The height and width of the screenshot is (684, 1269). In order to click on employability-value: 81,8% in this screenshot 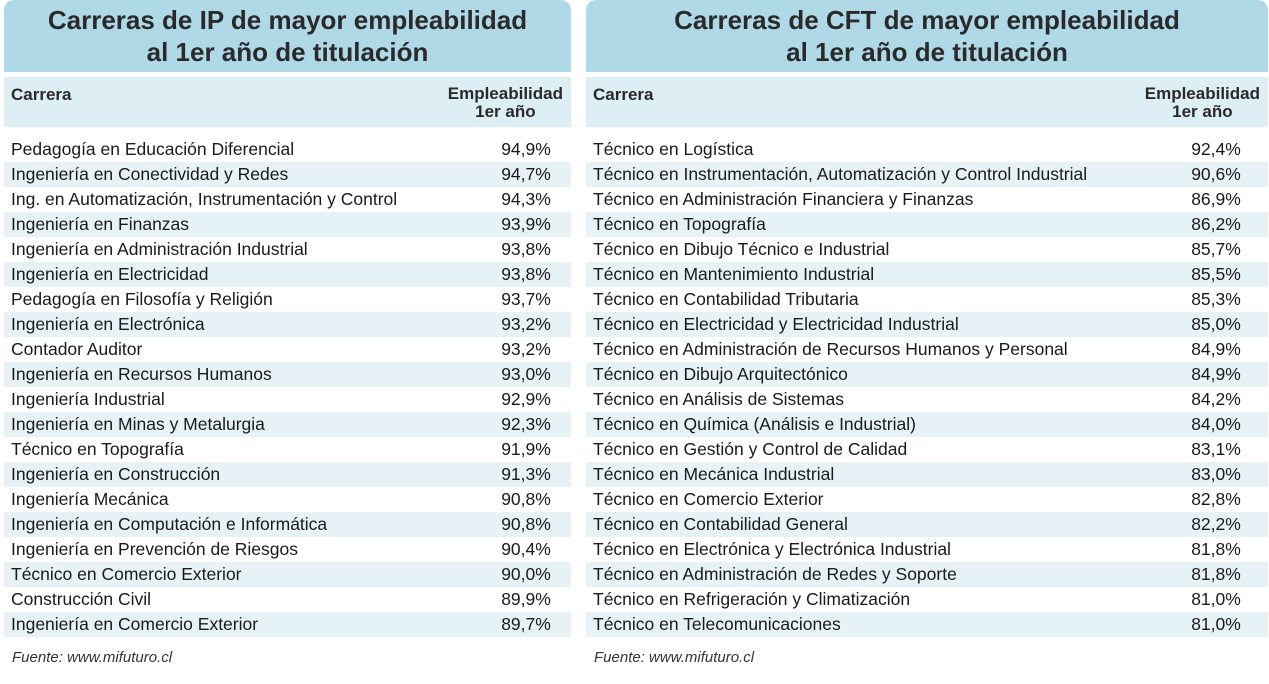, I will do `click(1216, 549)`.